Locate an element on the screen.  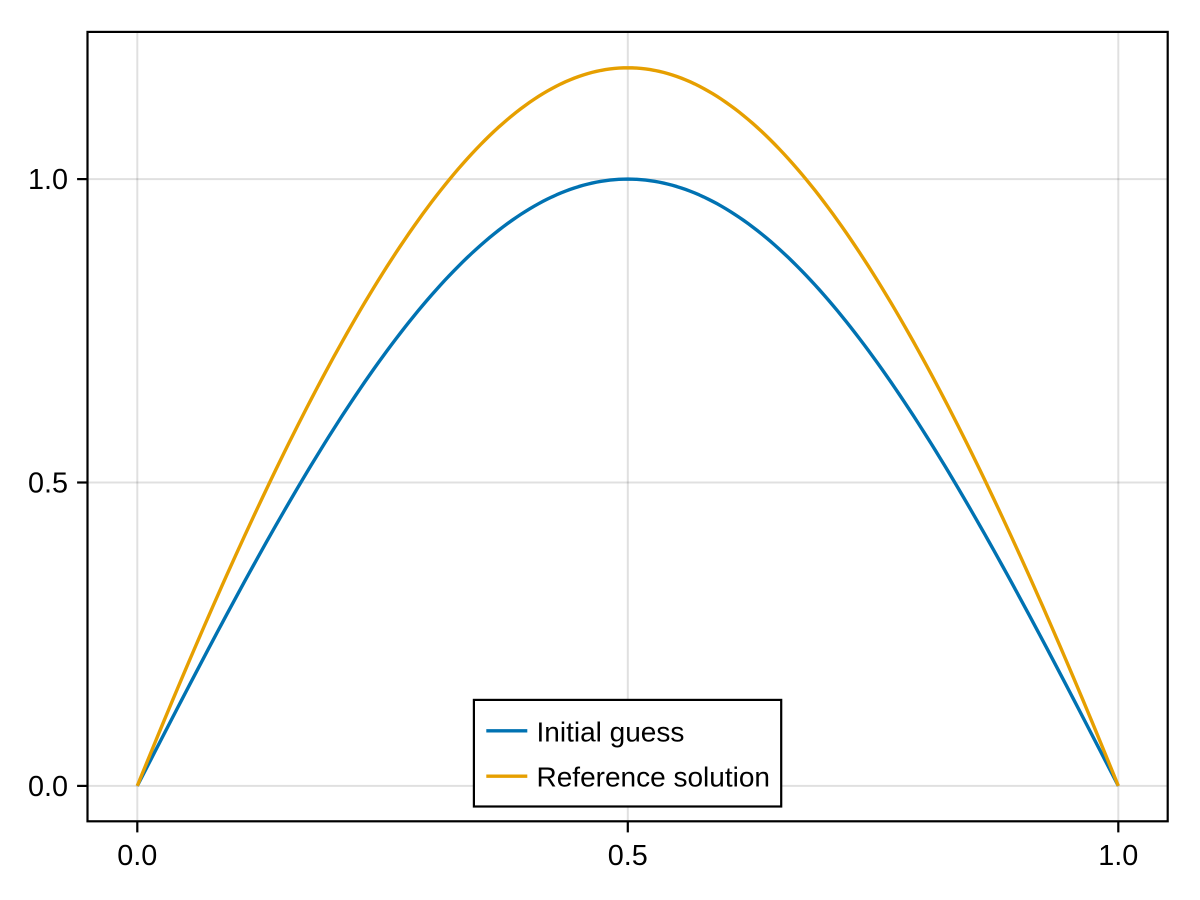
svg-text: Initial guess is located at coordinates (611, 731).